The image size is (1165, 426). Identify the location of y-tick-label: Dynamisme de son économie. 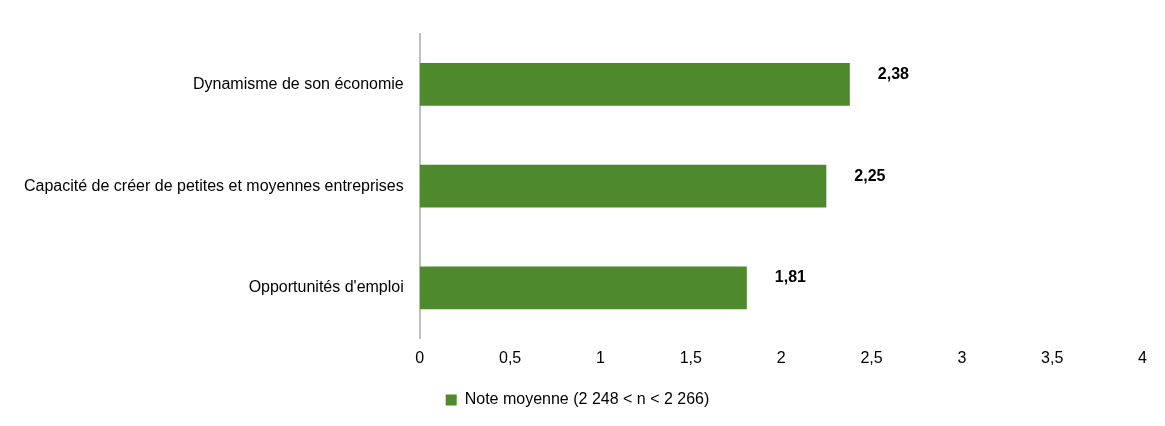
(298, 83).